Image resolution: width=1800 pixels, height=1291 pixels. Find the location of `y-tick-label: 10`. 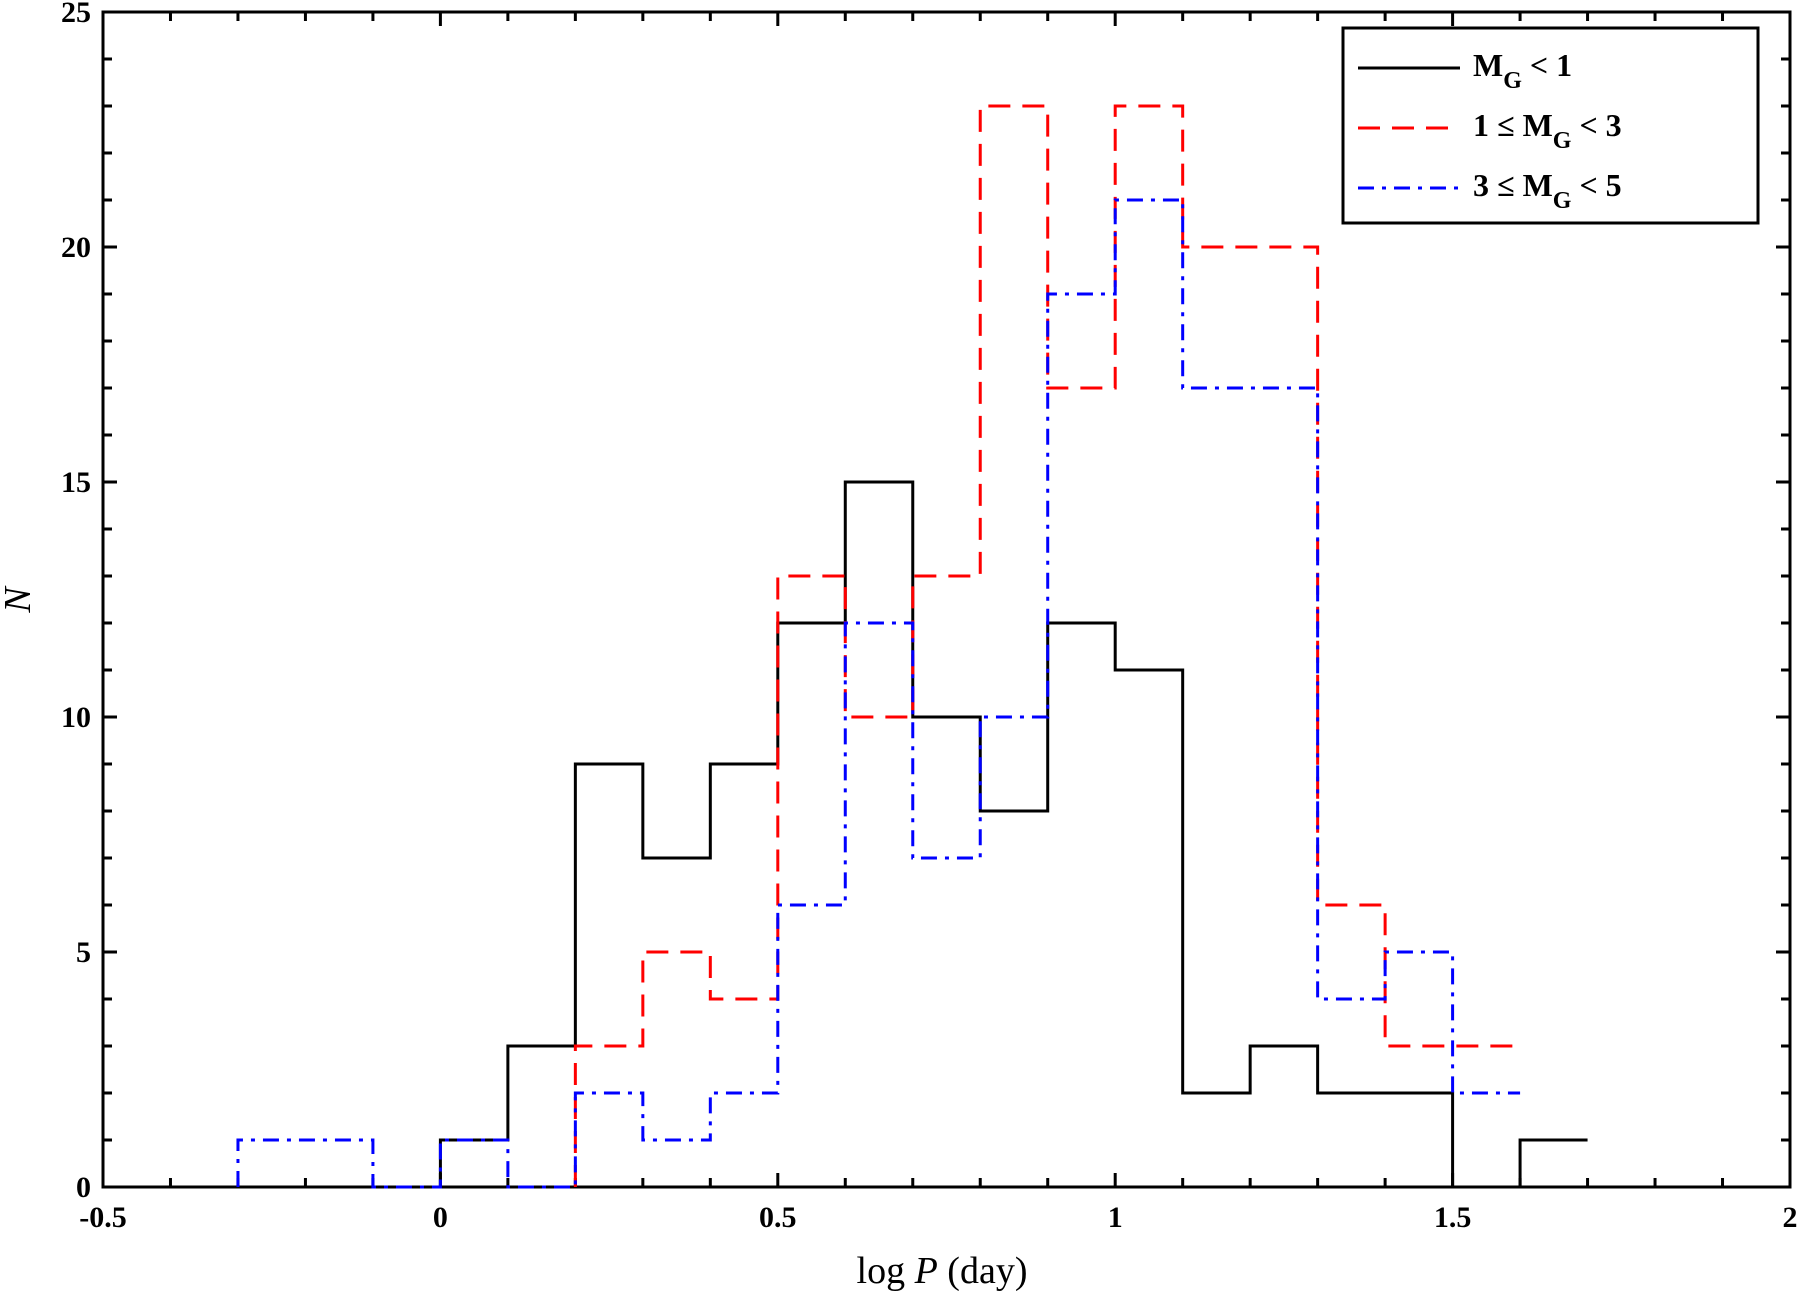

y-tick-label: 10 is located at coordinates (76, 717).